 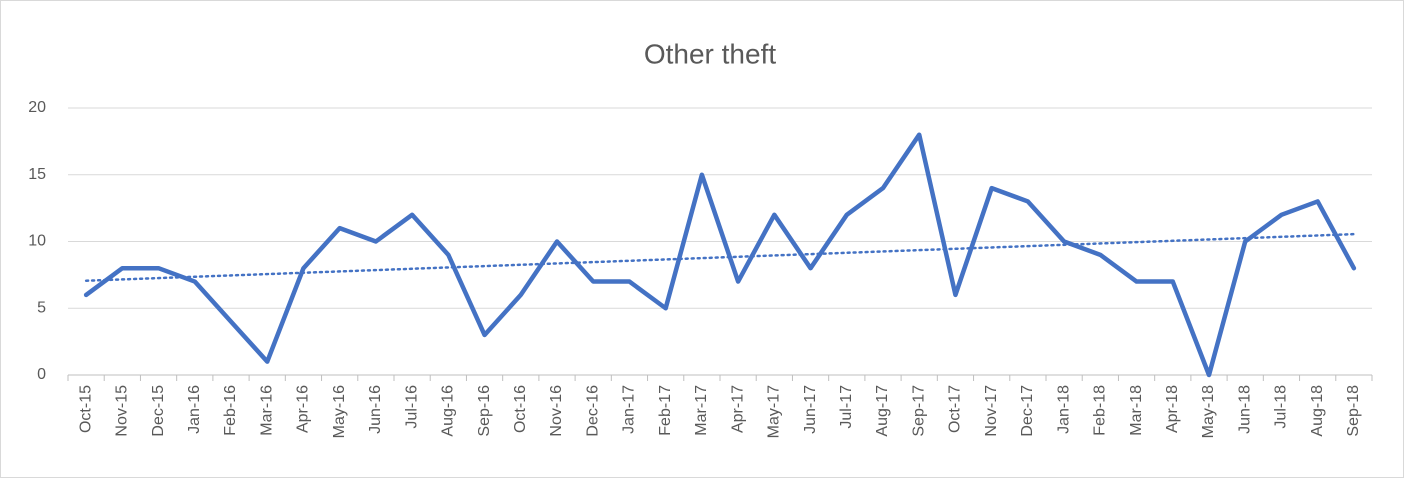 What do you see at coordinates (882, 411) in the screenshot?
I see `x-tick-label: Aug-17` at bounding box center [882, 411].